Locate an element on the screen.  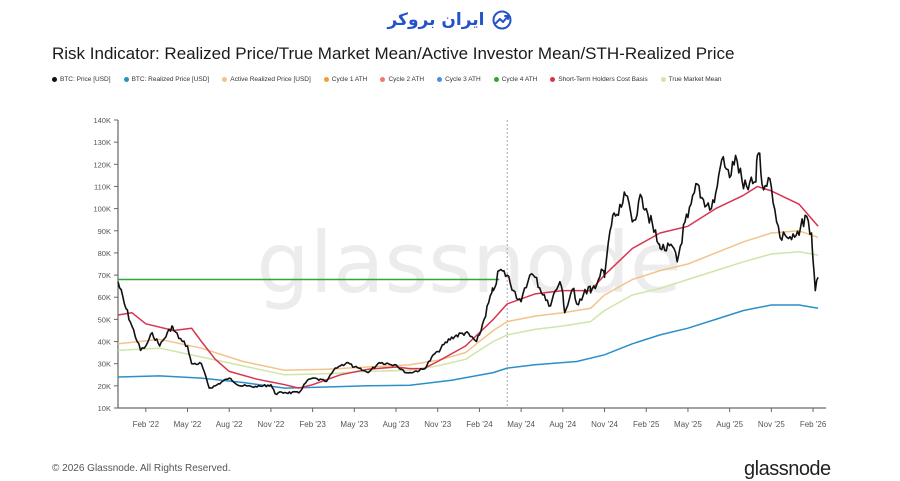
legend-item: BTC: Realized Price [USD] is located at coordinates (166, 79).